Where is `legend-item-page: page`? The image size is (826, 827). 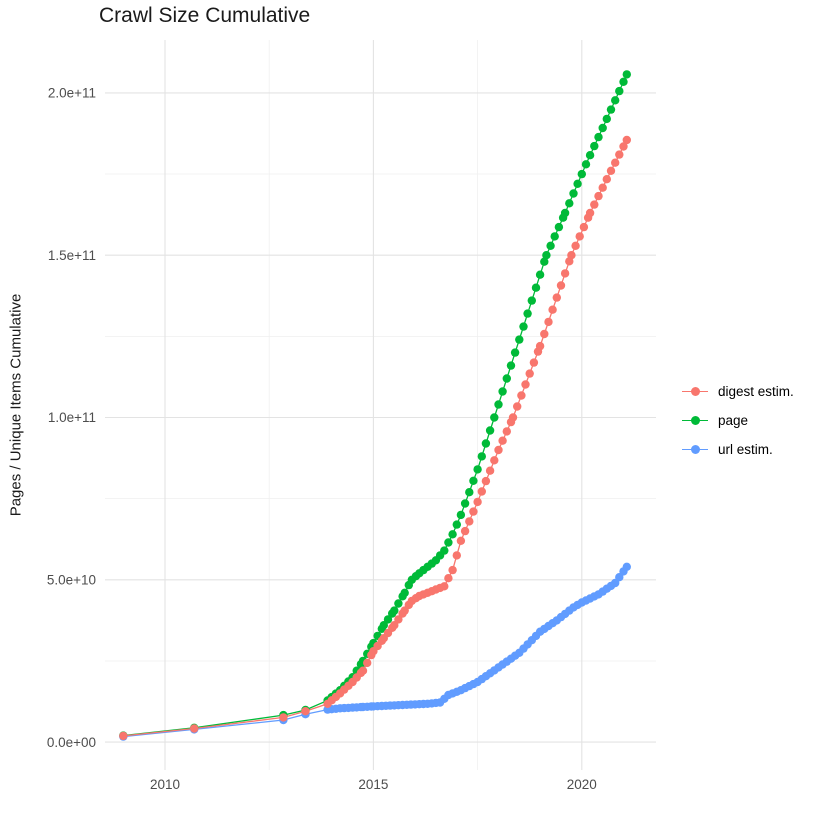
legend-item-page: page is located at coordinates (738, 420).